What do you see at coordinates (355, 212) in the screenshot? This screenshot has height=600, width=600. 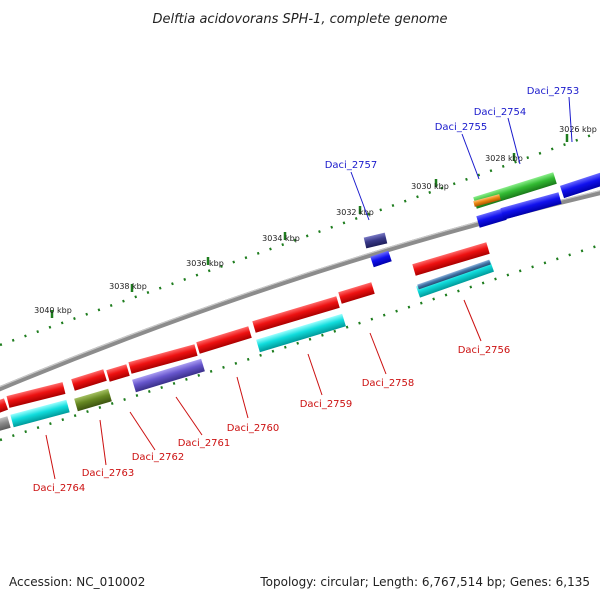 I see `tick-label: 3032 kbp` at bounding box center [355, 212].